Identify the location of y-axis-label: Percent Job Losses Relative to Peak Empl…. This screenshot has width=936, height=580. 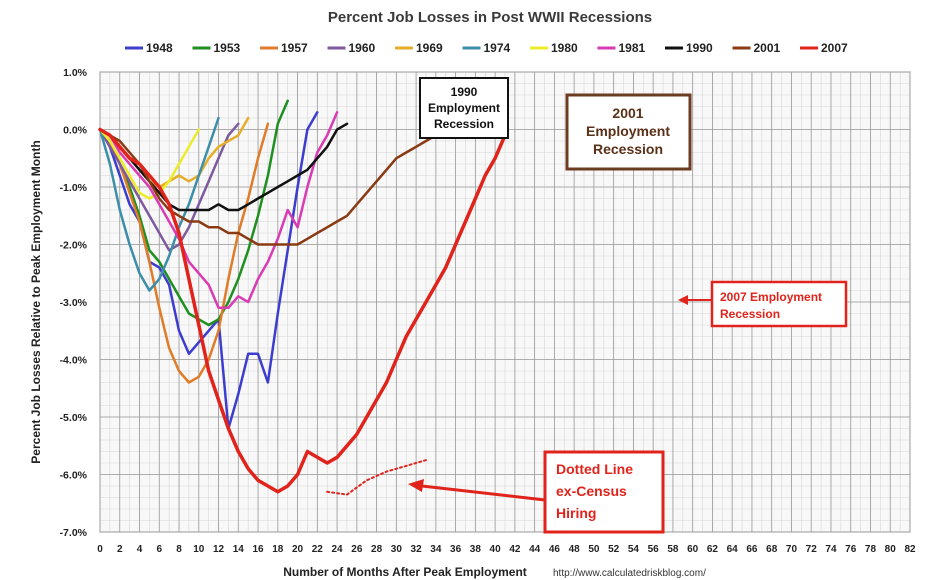
(36, 301).